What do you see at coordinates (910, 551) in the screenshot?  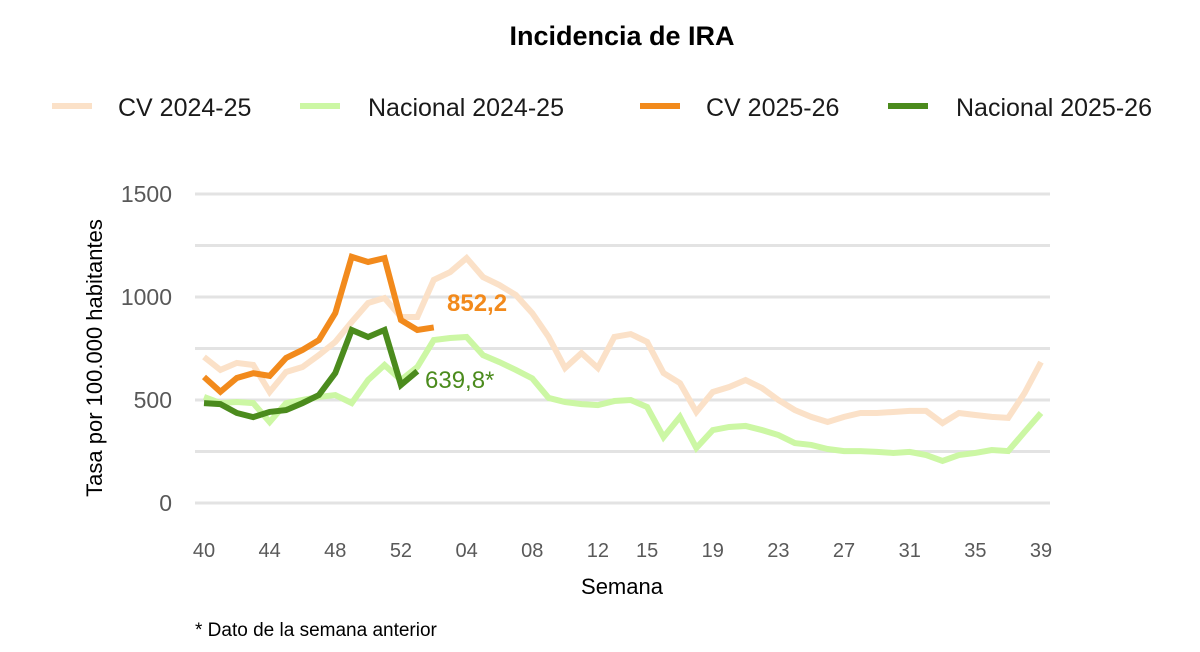 I see `x-tick-label: 31` at bounding box center [910, 551].